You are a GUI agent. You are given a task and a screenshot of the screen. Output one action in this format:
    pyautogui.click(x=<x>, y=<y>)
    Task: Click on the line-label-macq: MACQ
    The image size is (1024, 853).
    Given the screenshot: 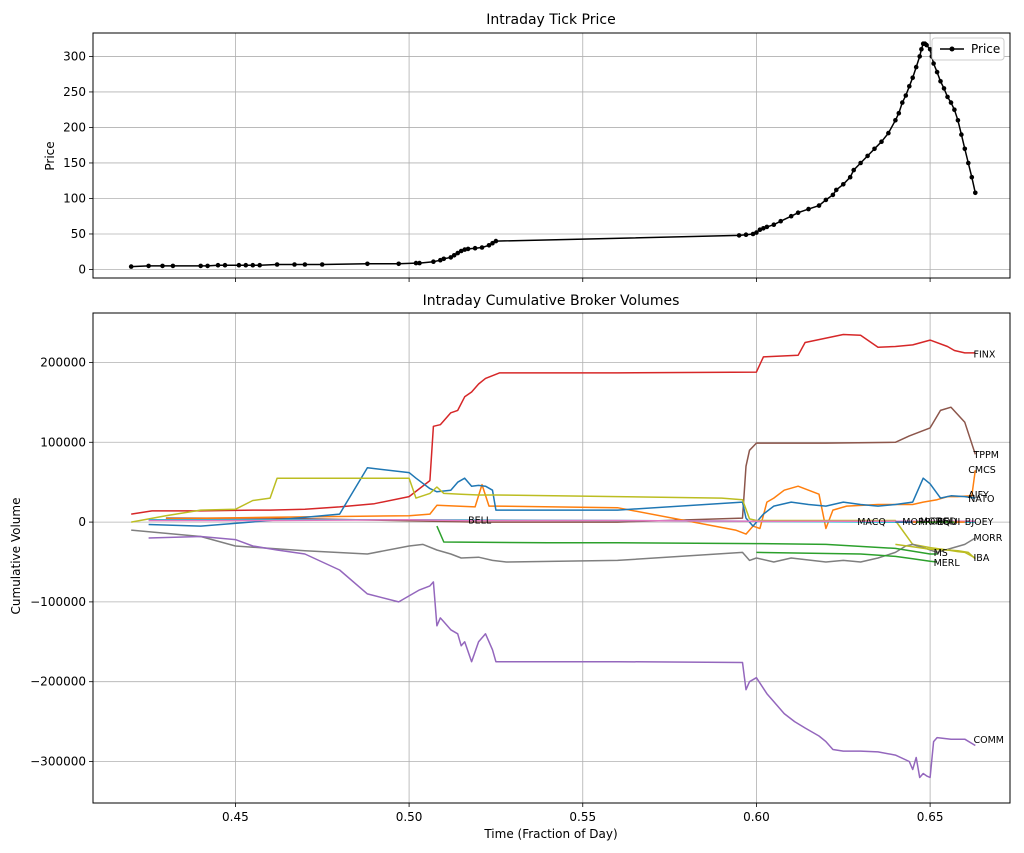 What is the action you would take?
    pyautogui.click(x=871, y=522)
    